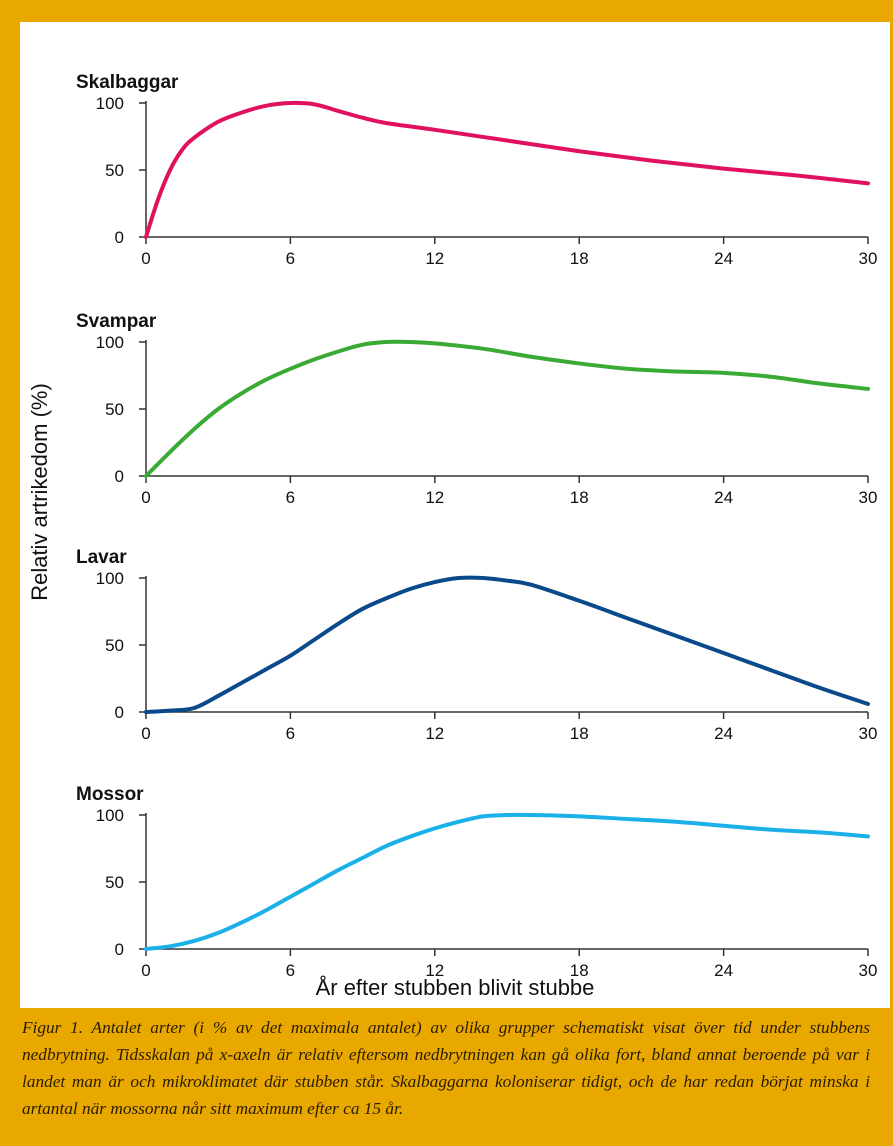 The width and height of the screenshot is (893, 1146). What do you see at coordinates (507, 169) in the screenshot?
I see `series-line-skalbaggar` at bounding box center [507, 169].